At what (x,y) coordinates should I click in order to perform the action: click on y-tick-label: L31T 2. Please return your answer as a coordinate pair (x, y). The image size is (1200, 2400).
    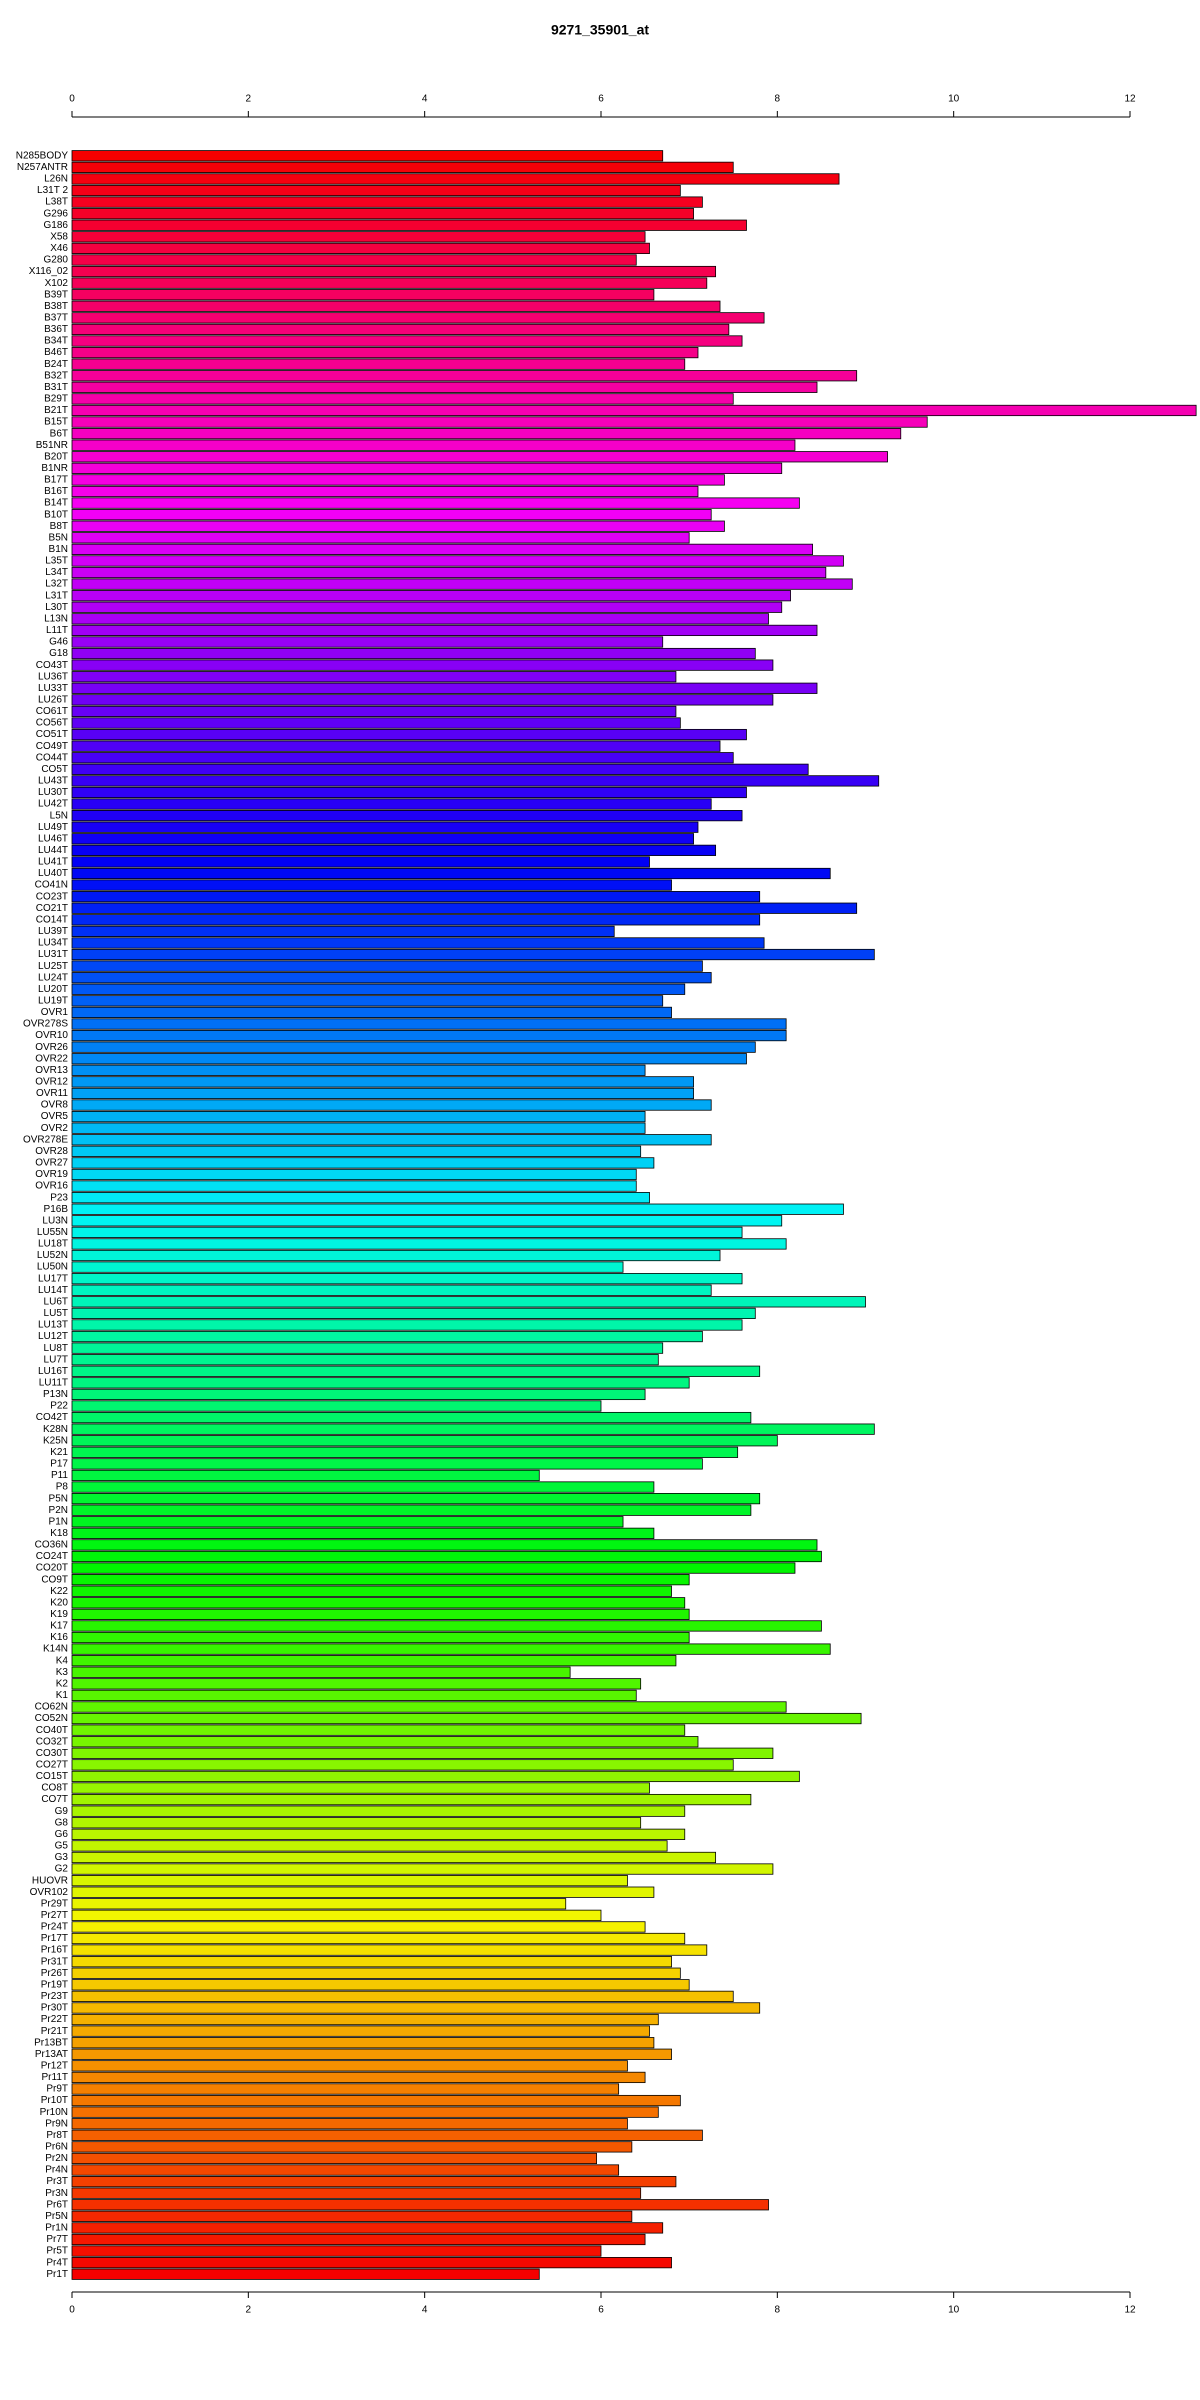
    Looking at the image, I should click on (52, 190).